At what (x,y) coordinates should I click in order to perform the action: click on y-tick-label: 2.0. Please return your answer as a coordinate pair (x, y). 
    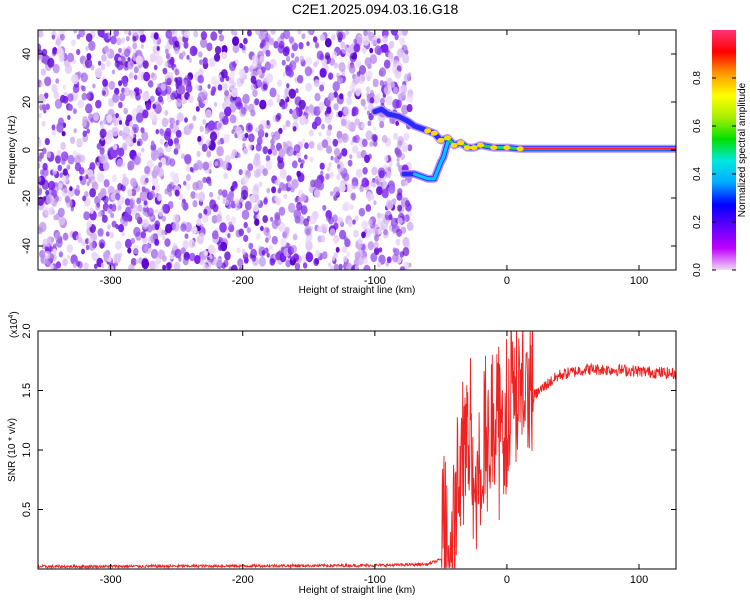
    Looking at the image, I should click on (27, 330).